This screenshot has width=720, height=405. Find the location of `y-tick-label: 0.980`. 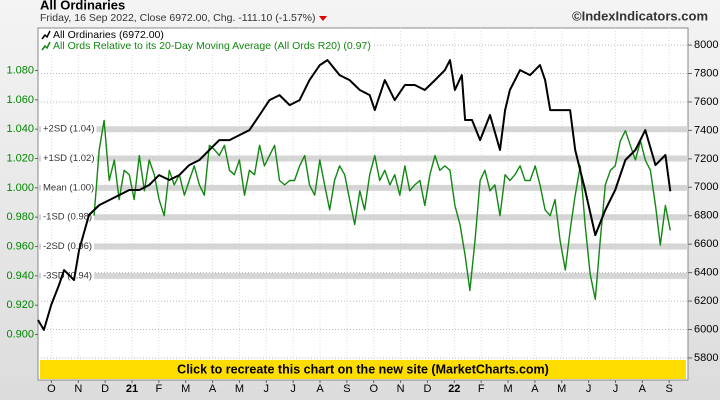

y-tick-label: 0.980 is located at coordinates (20, 217).